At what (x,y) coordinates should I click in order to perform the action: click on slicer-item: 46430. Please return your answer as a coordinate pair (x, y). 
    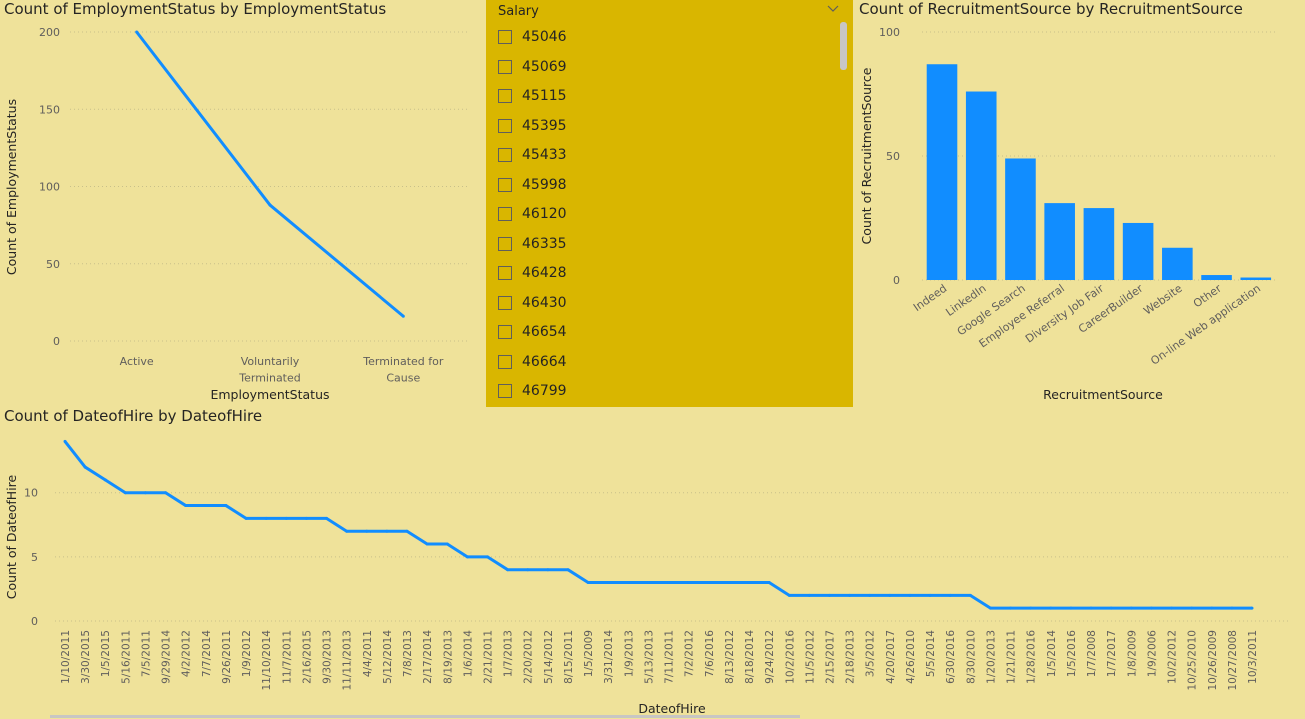
    Looking at the image, I should click on (532, 303).